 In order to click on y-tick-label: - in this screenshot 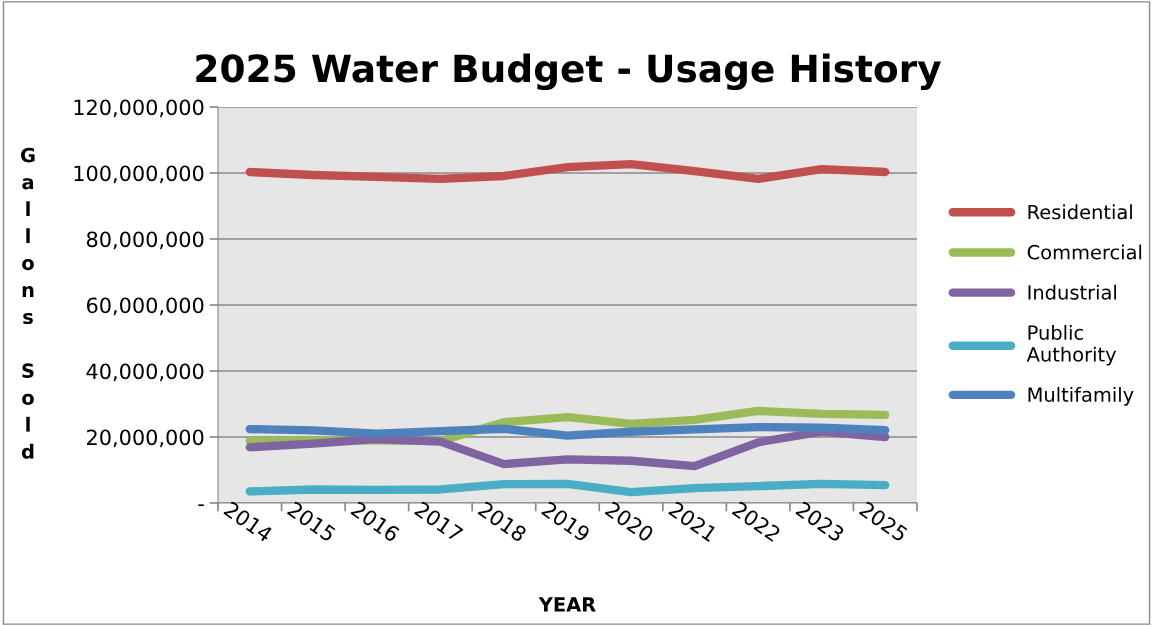, I will do `click(201, 505)`.